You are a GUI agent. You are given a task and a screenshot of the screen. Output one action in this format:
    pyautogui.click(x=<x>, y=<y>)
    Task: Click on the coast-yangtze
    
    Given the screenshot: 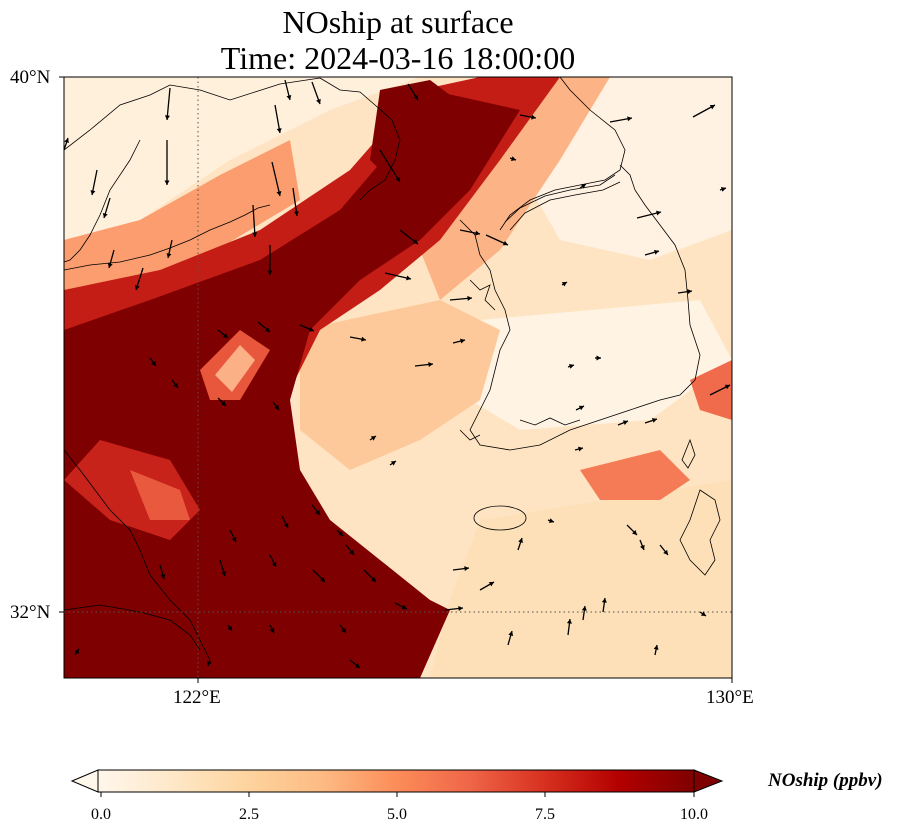 What is the action you would take?
    pyautogui.click(x=132, y=627)
    